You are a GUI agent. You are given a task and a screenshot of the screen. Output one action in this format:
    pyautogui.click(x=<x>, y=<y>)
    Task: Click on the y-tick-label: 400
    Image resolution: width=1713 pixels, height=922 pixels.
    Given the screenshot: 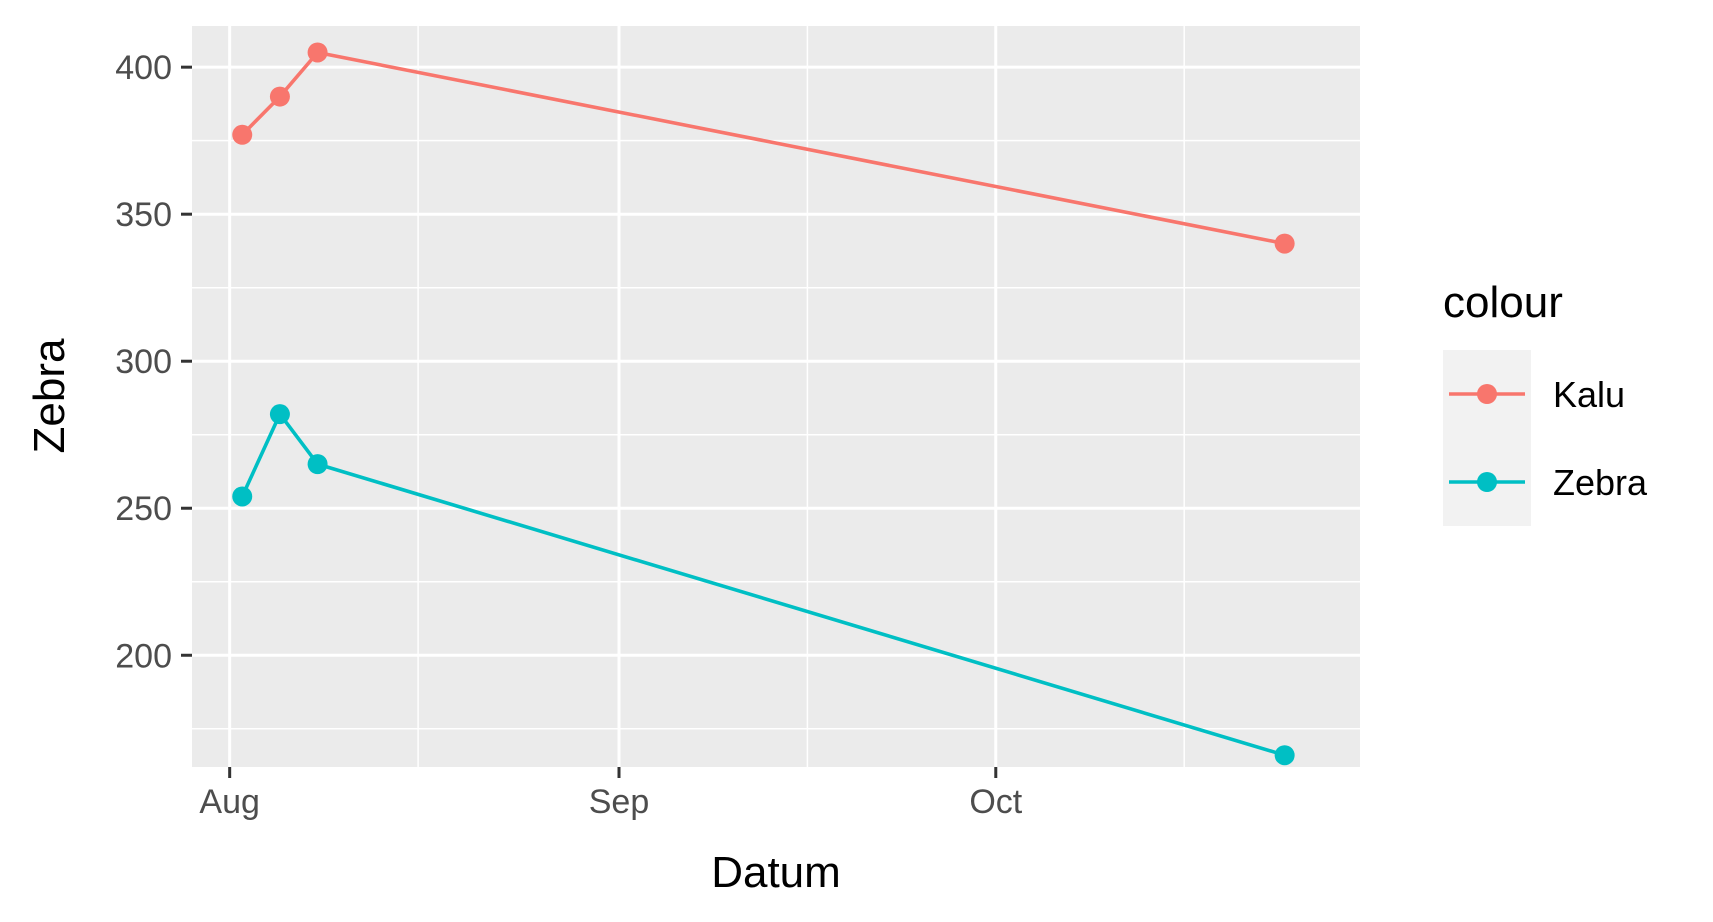 What is the action you would take?
    pyautogui.click(x=143, y=68)
    